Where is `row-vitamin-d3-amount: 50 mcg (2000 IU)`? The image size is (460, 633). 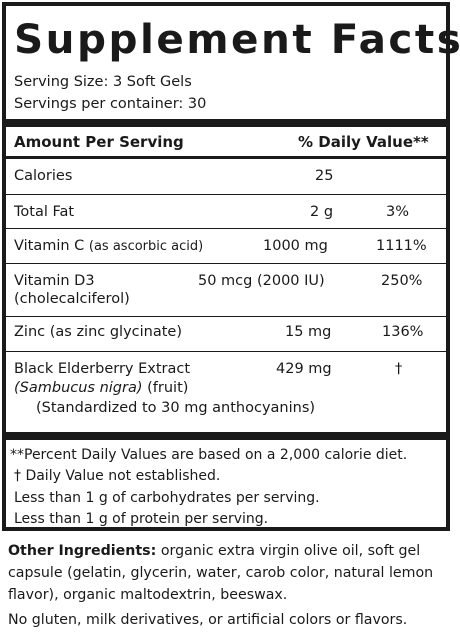
row-vitamin-d3-amount: 50 mcg (2000 IU) is located at coordinates (261, 281).